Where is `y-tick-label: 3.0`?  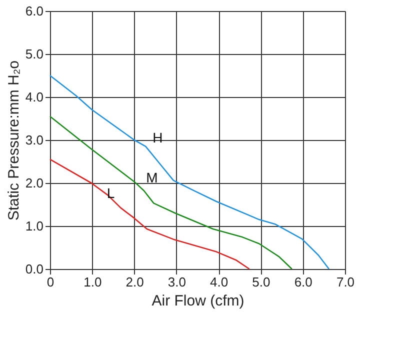
y-tick-label: 3.0 is located at coordinates (34, 140).